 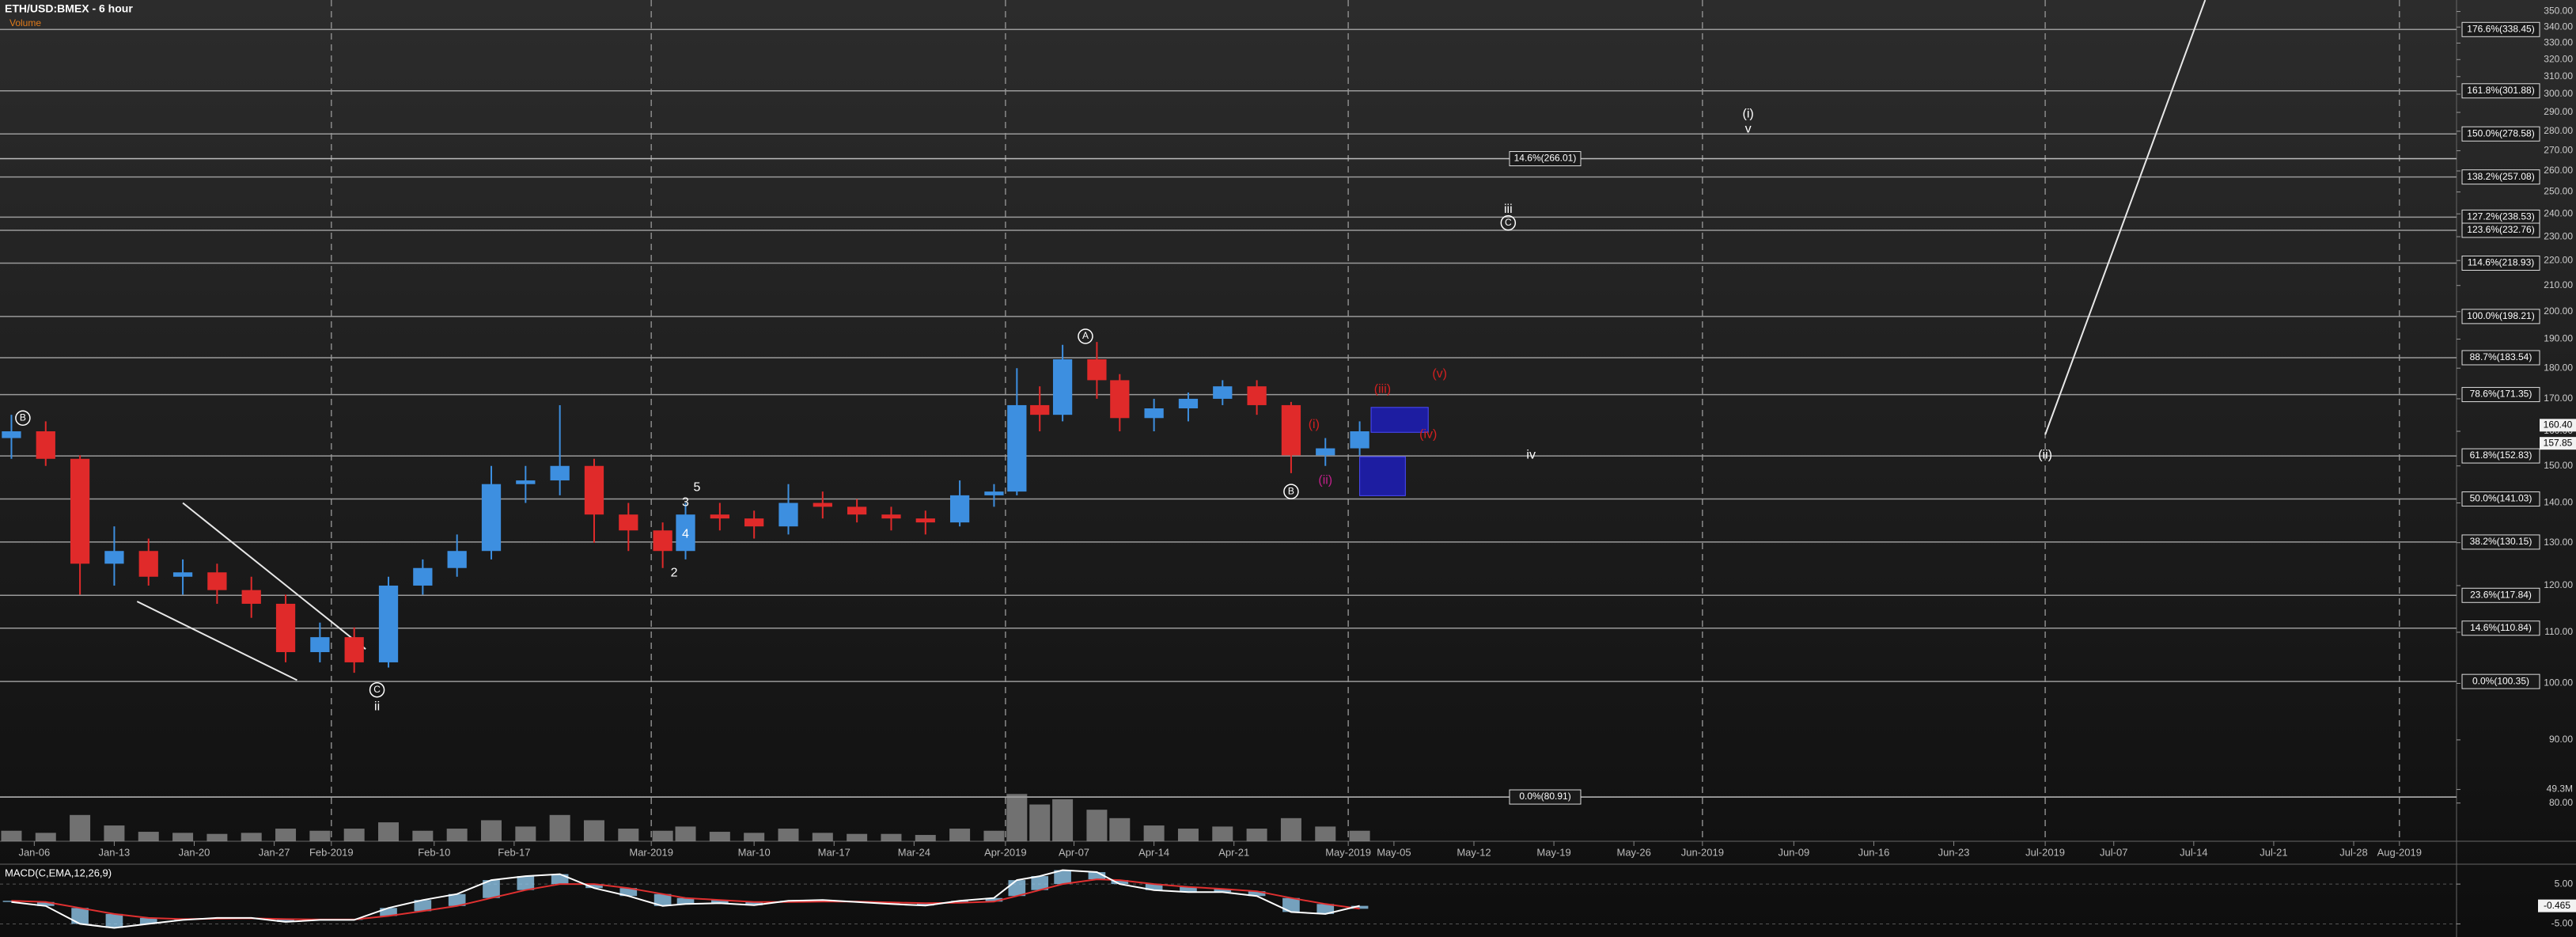 What do you see at coordinates (2501, 394) in the screenshot?
I see `fib-level-label: 78.6%(171.35)` at bounding box center [2501, 394].